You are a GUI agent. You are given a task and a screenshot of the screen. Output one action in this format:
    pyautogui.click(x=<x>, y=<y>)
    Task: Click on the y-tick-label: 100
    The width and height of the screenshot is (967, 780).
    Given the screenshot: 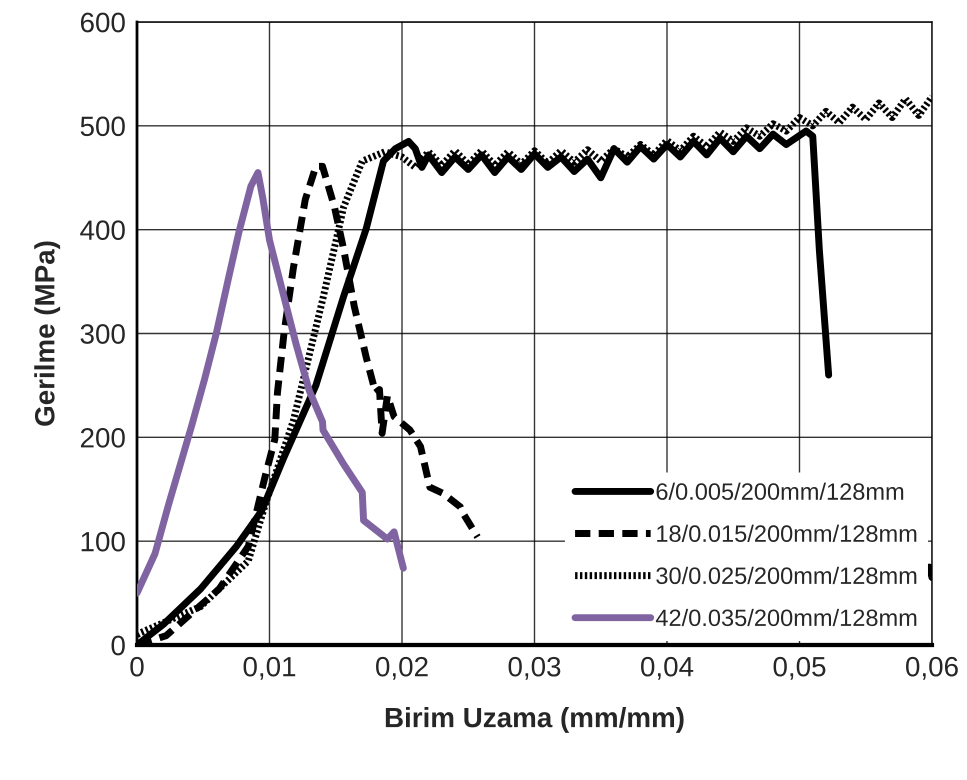 What is the action you would take?
    pyautogui.click(x=103, y=542)
    